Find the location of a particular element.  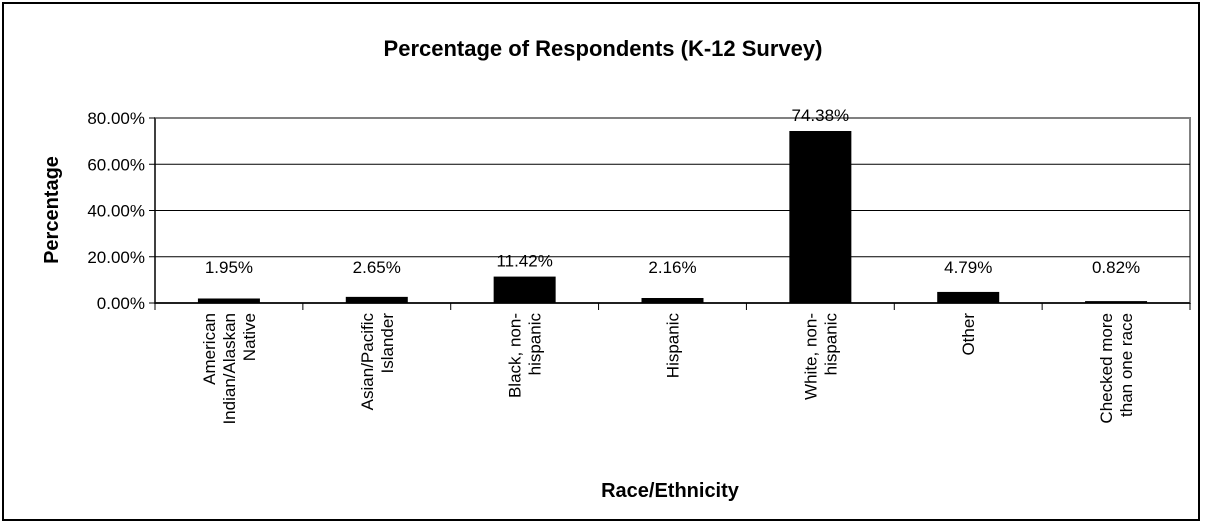

y-axis-title: Percentage is located at coordinates (52, 210).